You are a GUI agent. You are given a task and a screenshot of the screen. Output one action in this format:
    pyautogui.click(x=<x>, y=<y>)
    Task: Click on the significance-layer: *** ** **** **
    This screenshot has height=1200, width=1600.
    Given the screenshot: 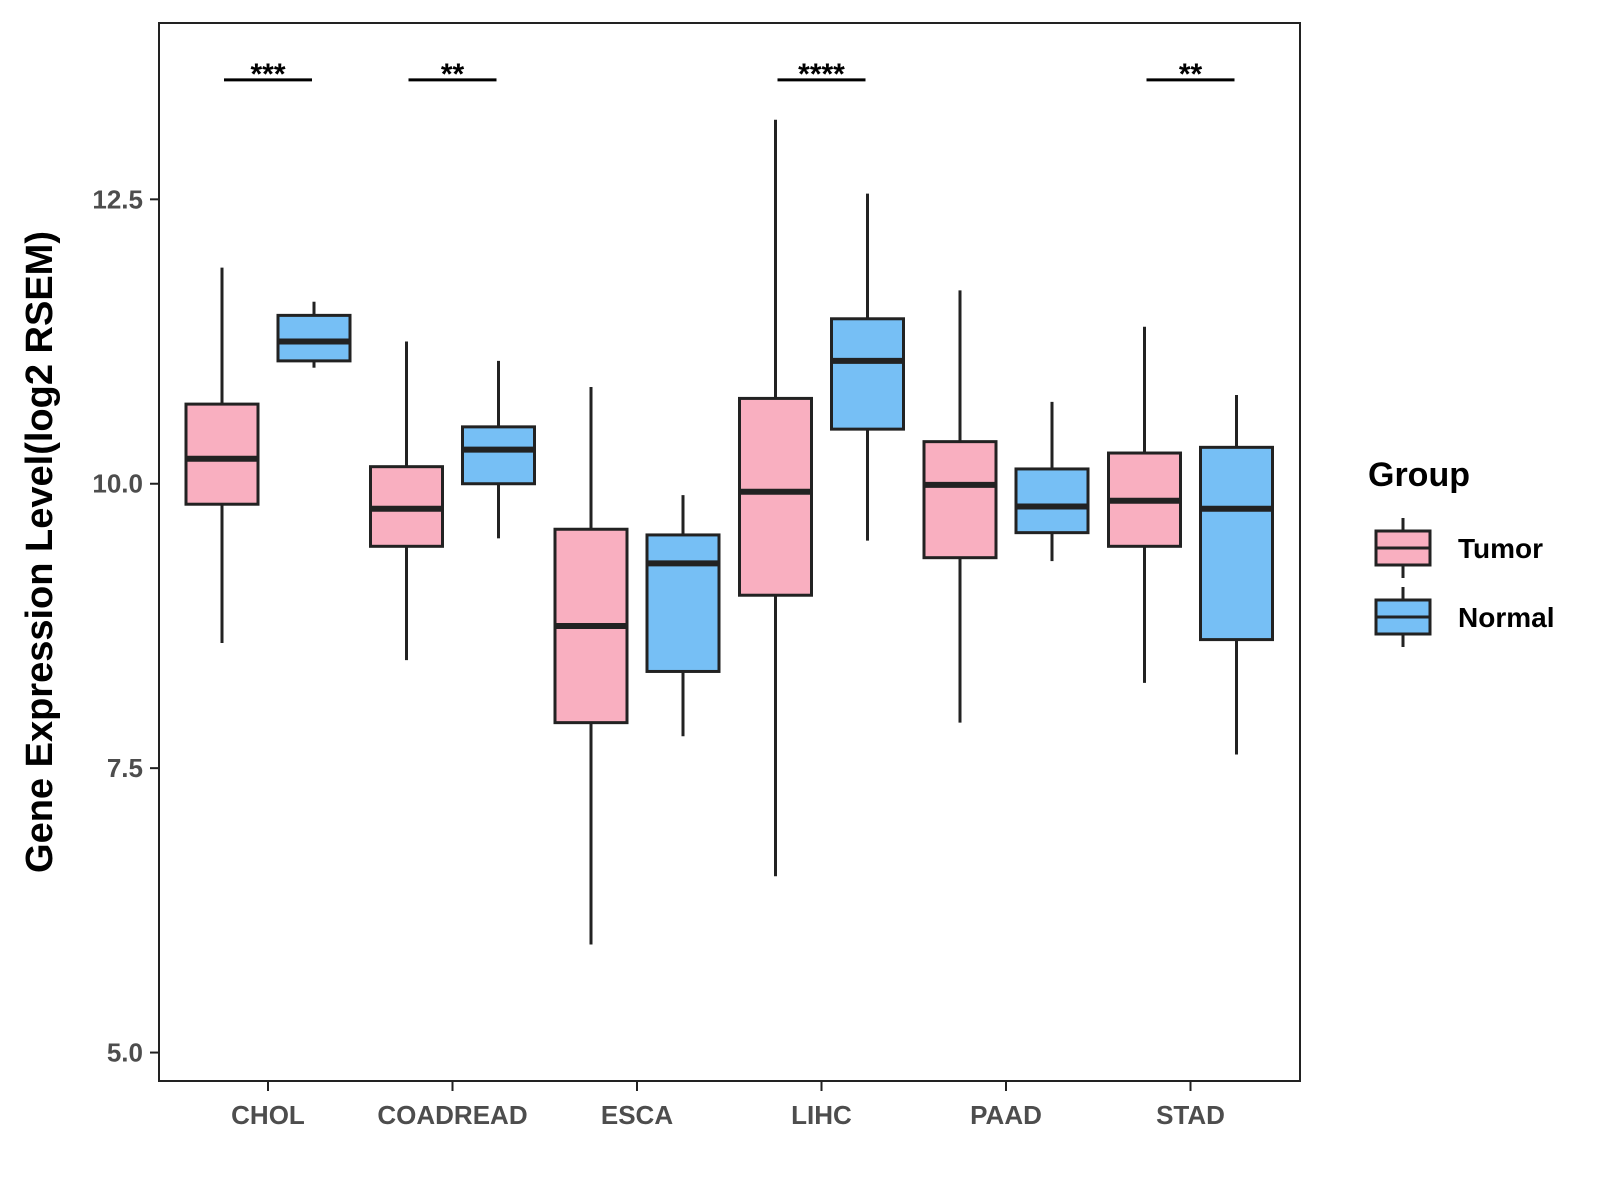 What is the action you would take?
    pyautogui.click(x=729, y=74)
    